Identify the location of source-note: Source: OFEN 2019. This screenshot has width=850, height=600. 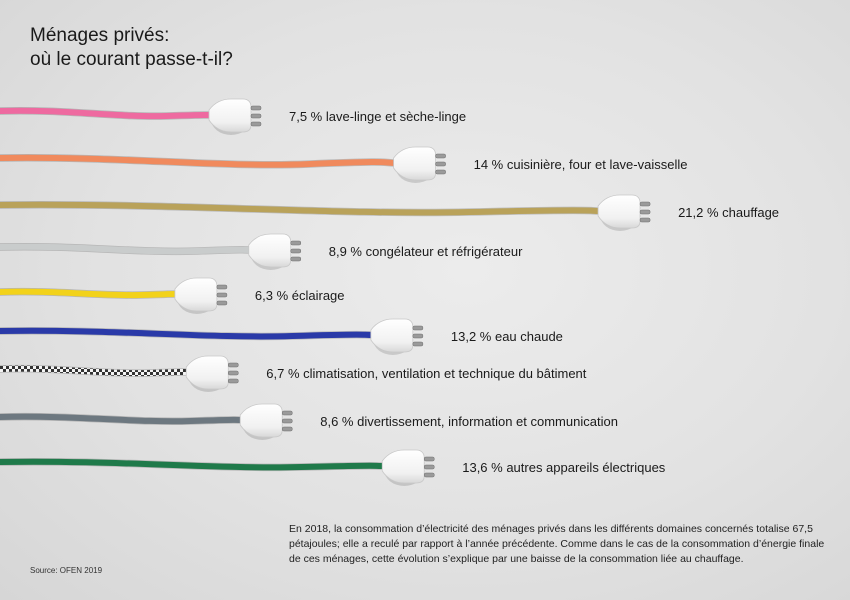
(66, 570).